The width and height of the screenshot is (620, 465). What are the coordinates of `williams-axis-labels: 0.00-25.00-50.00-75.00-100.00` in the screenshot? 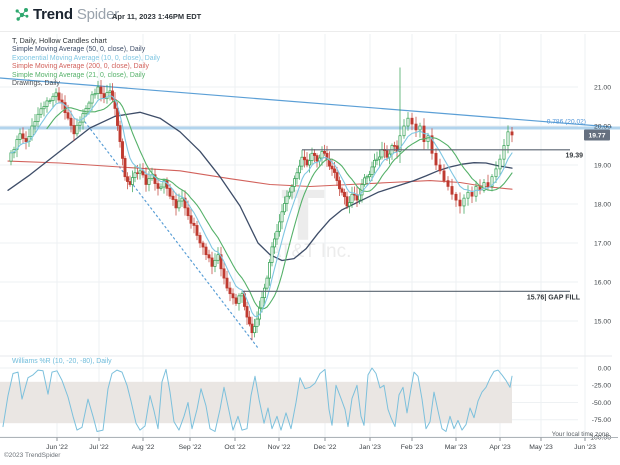 It's located at (599, 403).